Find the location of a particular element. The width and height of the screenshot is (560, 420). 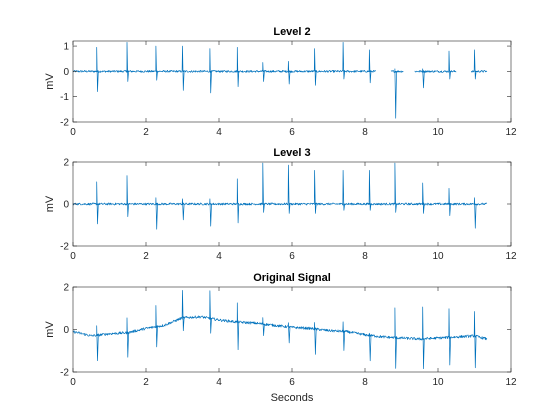

y-tick-label: -1 is located at coordinates (64, 97).